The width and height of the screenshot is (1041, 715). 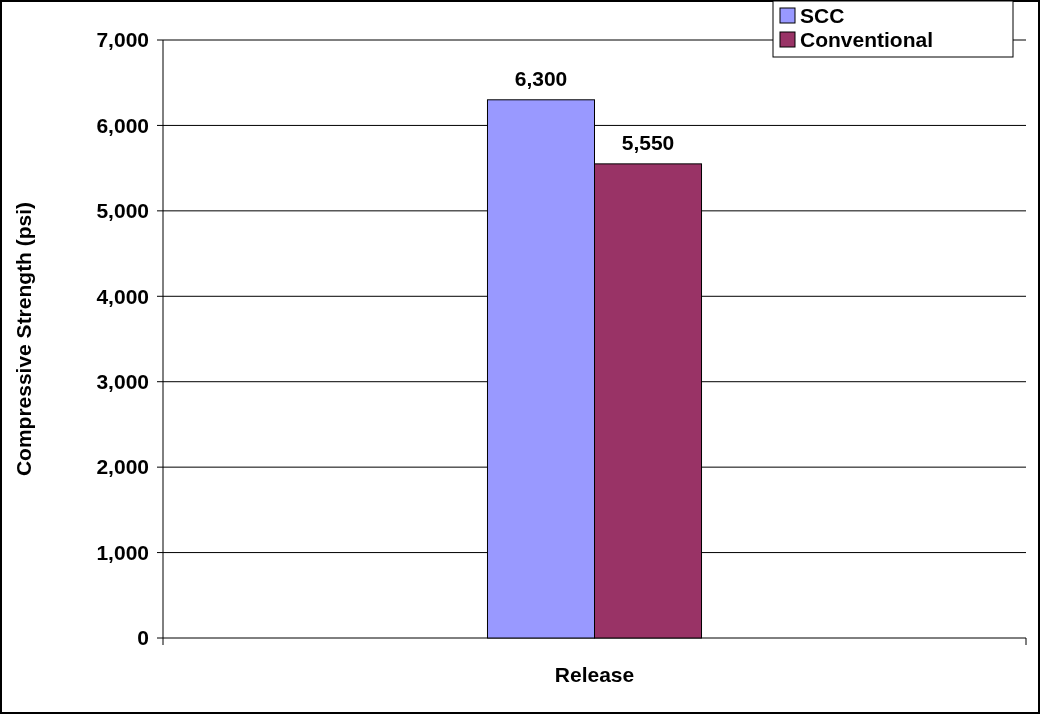 What do you see at coordinates (648, 142) in the screenshot?
I see `data-label: 5,550` at bounding box center [648, 142].